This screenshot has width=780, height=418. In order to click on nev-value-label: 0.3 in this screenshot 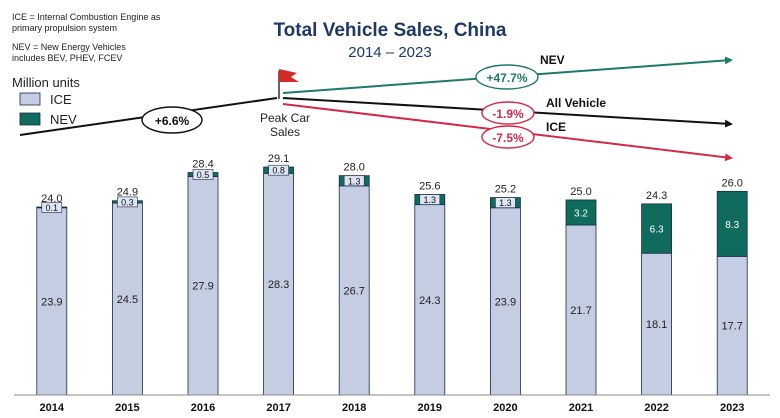, I will do `click(127, 202)`.